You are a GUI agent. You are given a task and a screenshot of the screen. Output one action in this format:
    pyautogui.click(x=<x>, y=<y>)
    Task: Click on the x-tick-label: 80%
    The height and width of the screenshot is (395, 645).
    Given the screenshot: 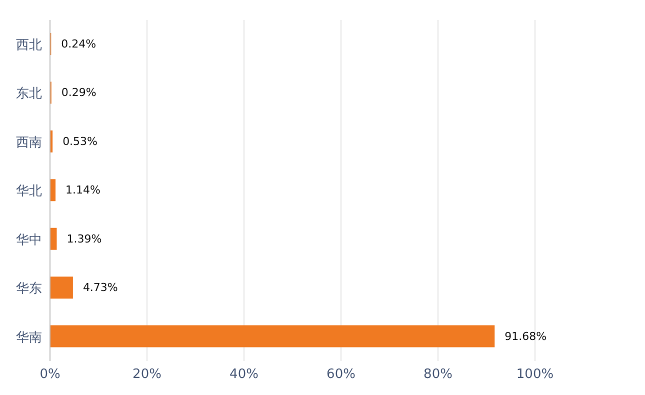 What is the action you would take?
    pyautogui.click(x=438, y=374)
    